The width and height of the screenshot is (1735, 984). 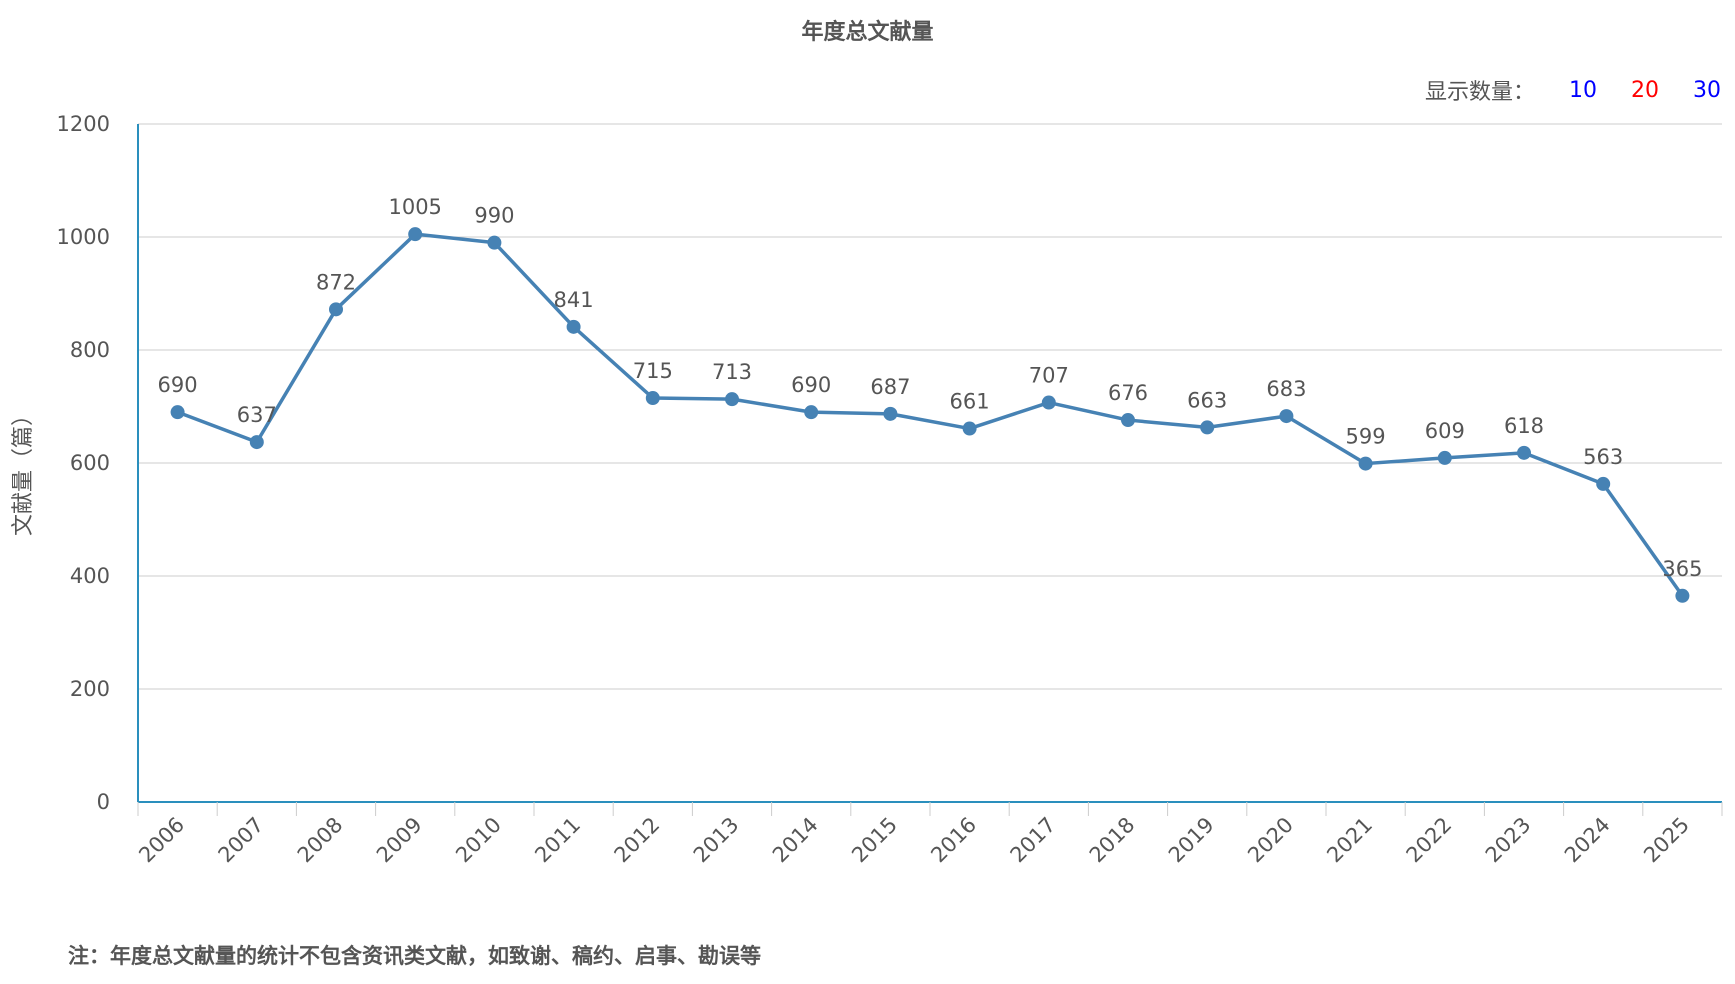 I want to click on x-tick-label: 2021, so click(x=1349, y=840).